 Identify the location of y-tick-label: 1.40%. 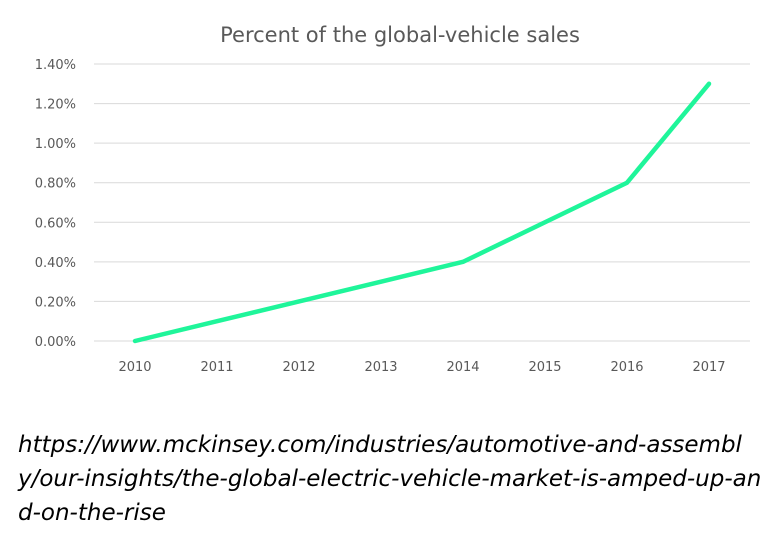
(55, 65).